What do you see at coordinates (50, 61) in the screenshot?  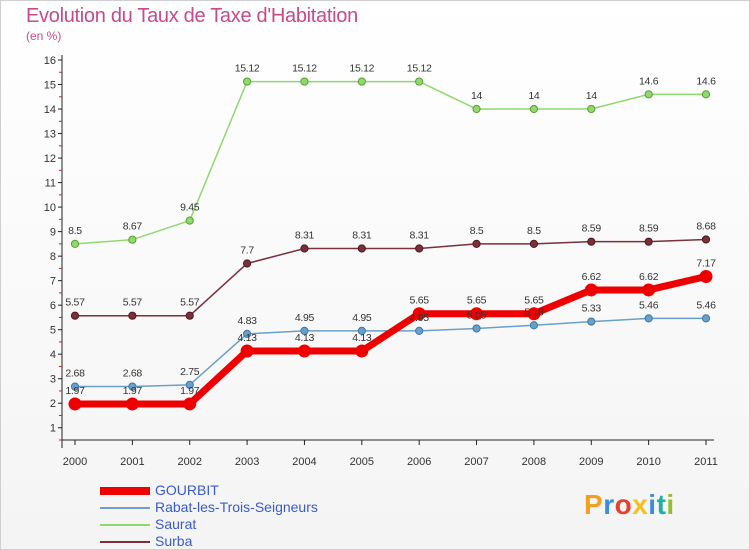 I see `y-tick-label: 16` at bounding box center [50, 61].